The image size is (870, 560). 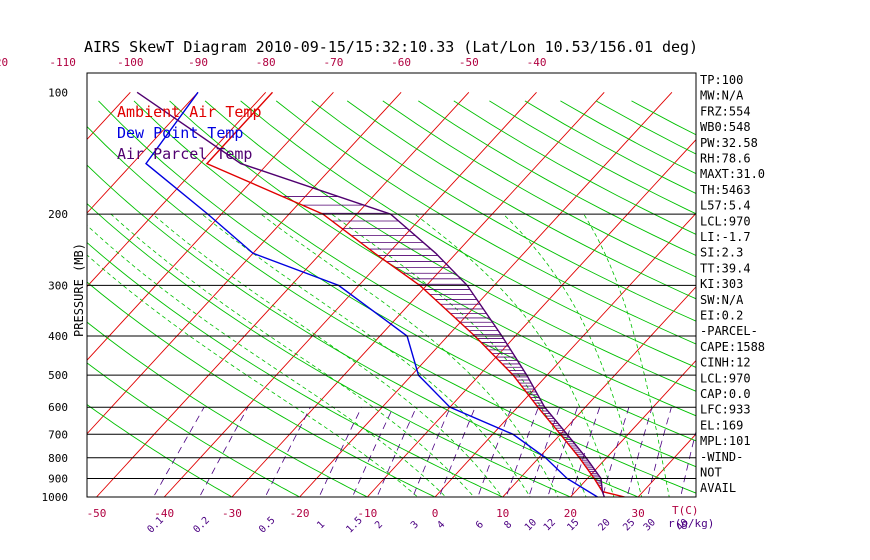 I want to click on mixing-ratio-tick-label: 0.2, so click(x=201, y=525).